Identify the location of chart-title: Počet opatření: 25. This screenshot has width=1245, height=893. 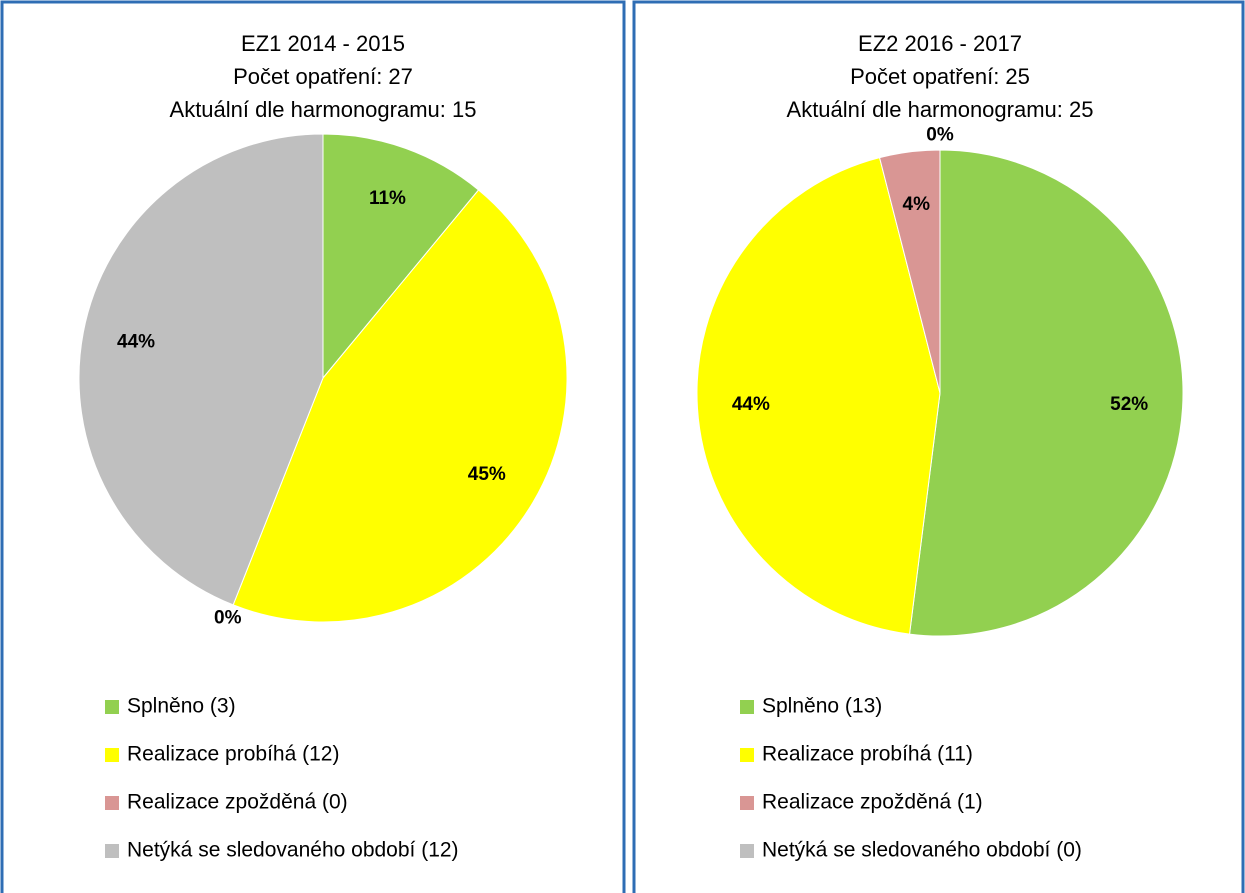
(940, 76).